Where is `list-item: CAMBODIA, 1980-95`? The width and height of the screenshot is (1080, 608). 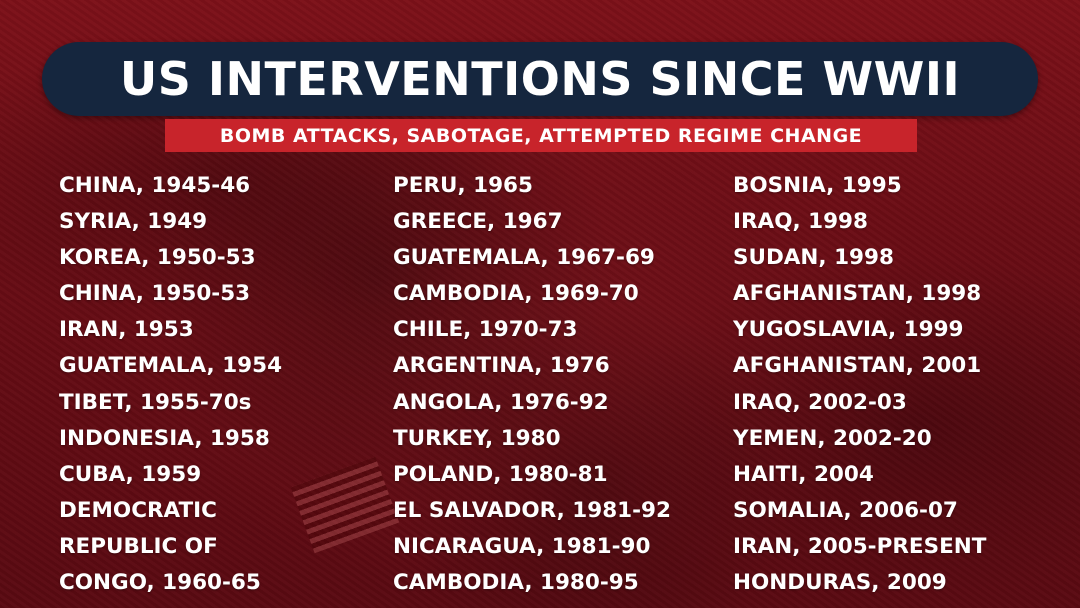 list-item: CAMBODIA, 1980-95 is located at coordinates (516, 583).